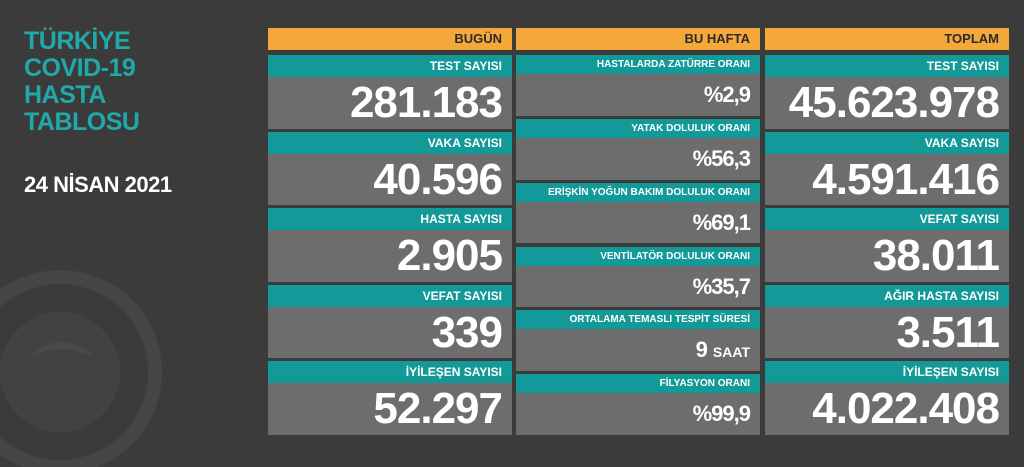 This screenshot has width=1024, height=467. Describe the element at coordinates (701, 350) in the screenshot. I see `value-text: 9` at that location.